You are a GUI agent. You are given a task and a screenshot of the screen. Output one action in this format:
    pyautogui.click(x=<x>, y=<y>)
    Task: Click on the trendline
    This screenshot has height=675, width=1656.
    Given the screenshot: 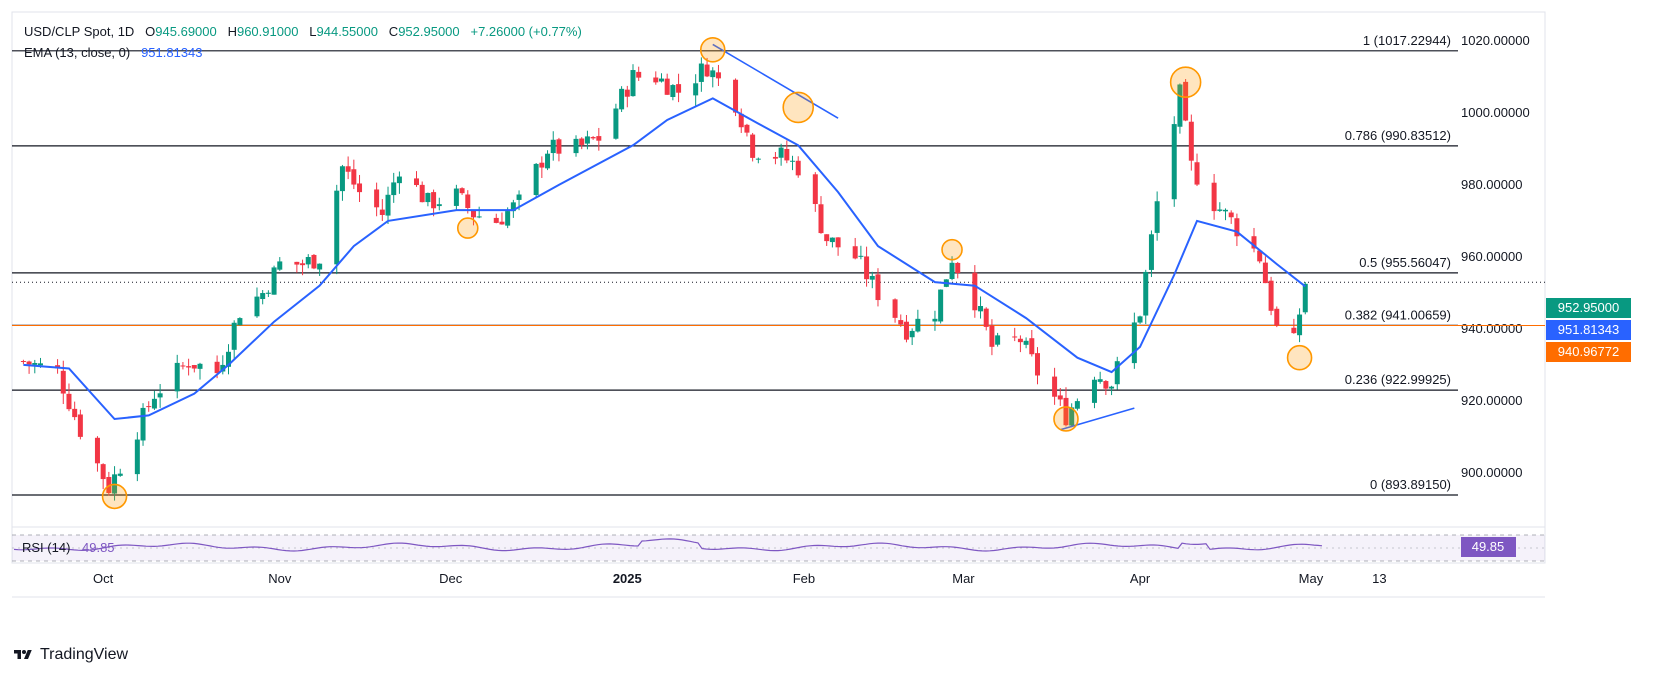 What is the action you would take?
    pyautogui.click(x=775, y=81)
    